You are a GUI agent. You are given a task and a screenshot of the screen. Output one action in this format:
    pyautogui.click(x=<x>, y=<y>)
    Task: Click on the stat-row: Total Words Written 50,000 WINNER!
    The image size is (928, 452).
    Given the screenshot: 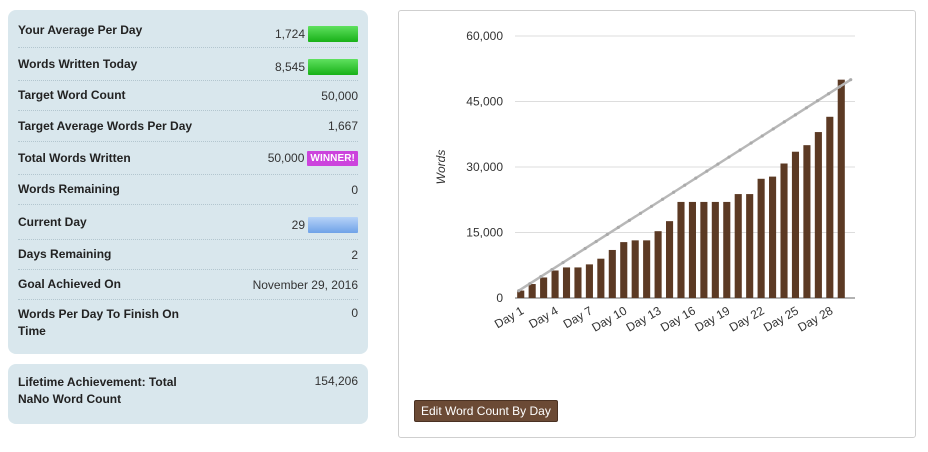 What is the action you would take?
    pyautogui.click(x=188, y=158)
    